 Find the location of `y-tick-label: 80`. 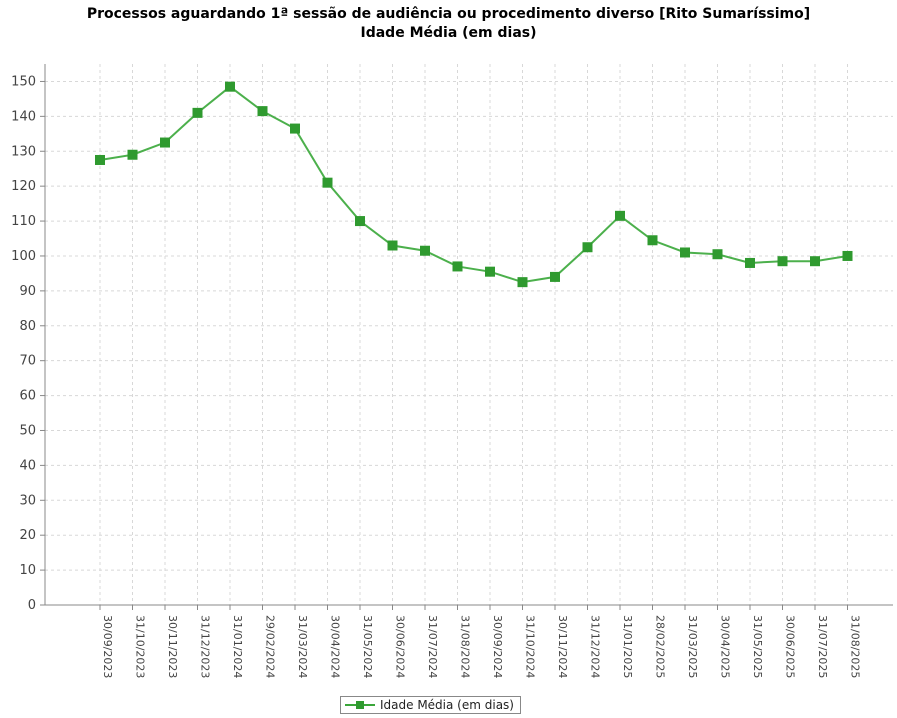

y-tick-label: 80 is located at coordinates (27, 326).